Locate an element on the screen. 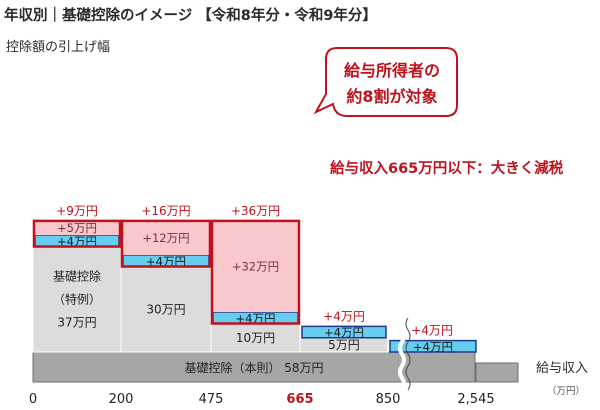 The width and height of the screenshot is (600, 410). special-deduction-label: 37万円 is located at coordinates (76, 322).